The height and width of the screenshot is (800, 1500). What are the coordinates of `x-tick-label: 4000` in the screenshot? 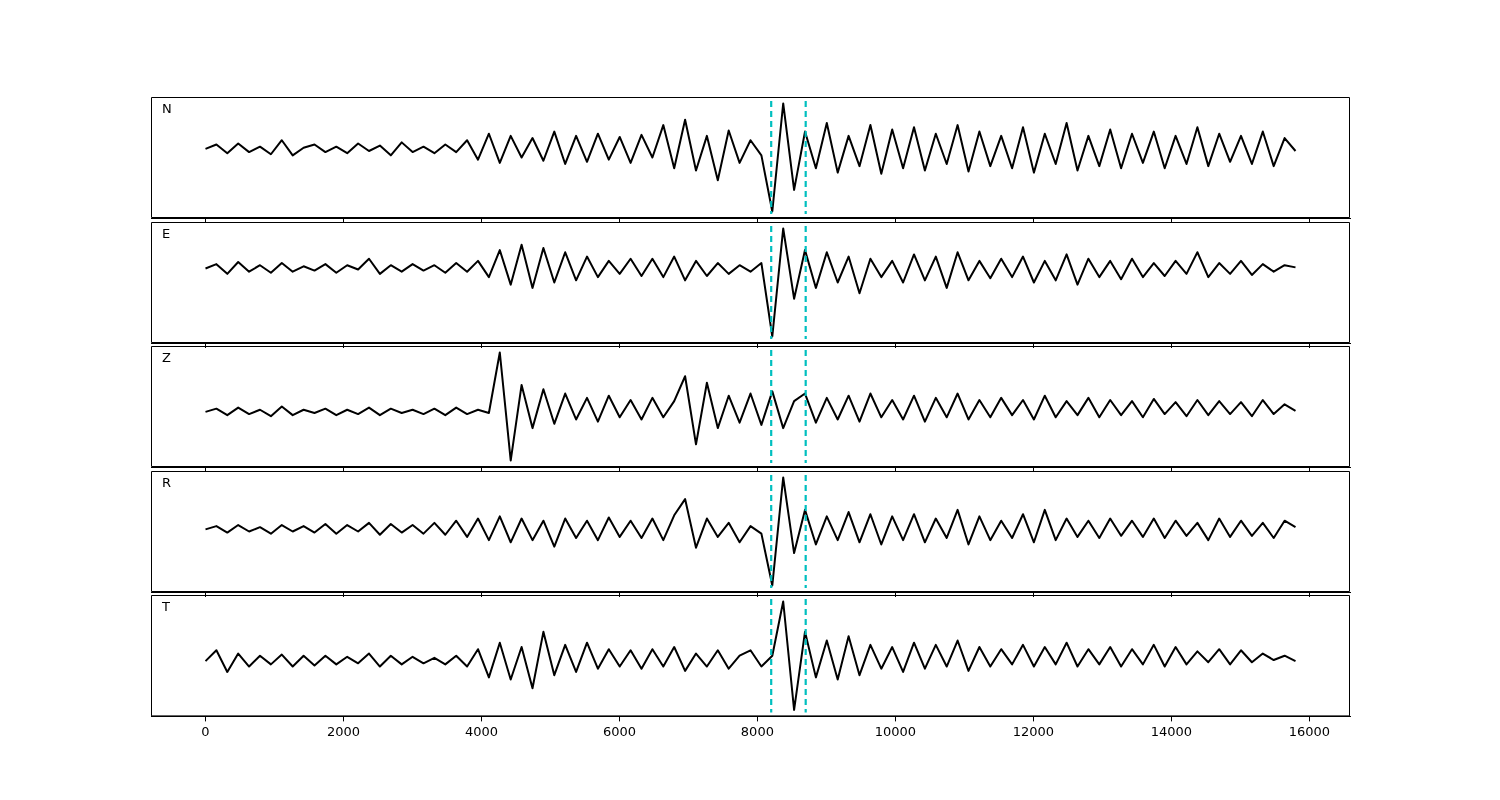 It's located at (481, 731).